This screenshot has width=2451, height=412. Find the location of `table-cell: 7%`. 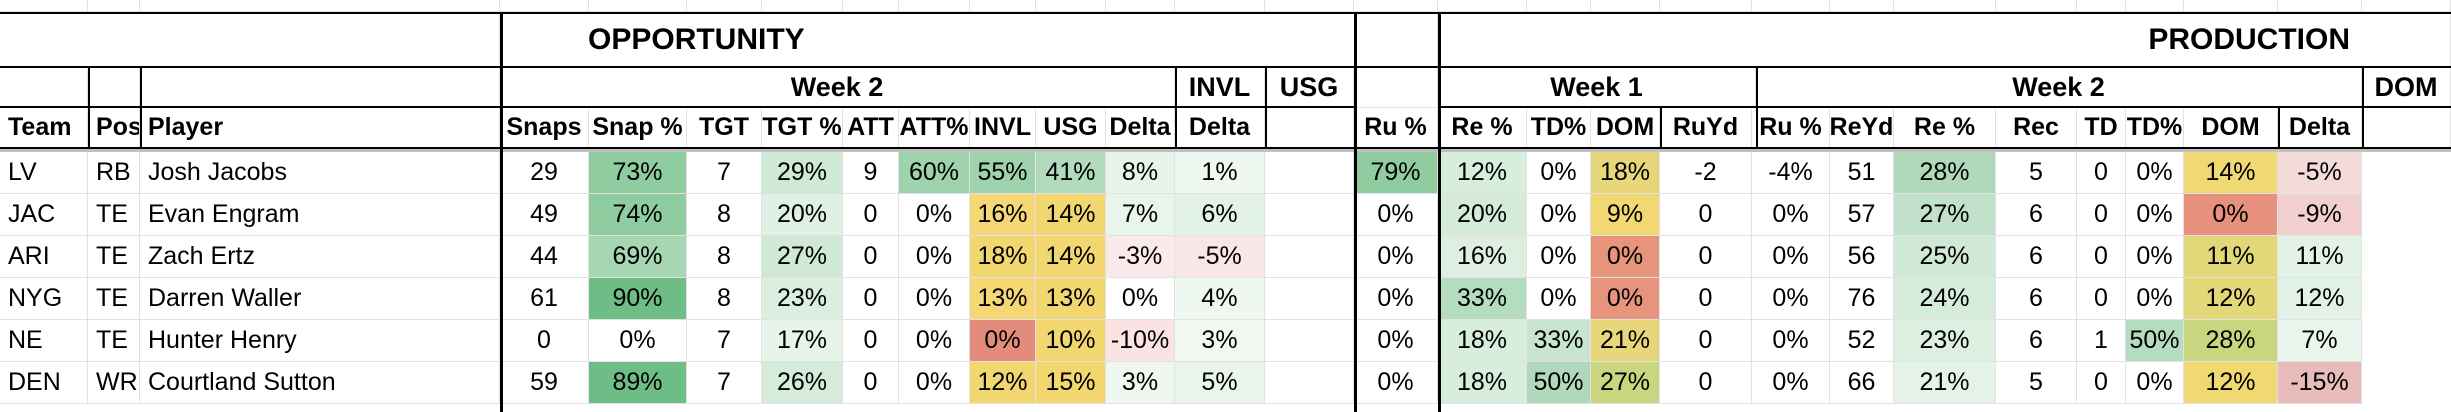

table-cell: 7% is located at coordinates (1140, 215).